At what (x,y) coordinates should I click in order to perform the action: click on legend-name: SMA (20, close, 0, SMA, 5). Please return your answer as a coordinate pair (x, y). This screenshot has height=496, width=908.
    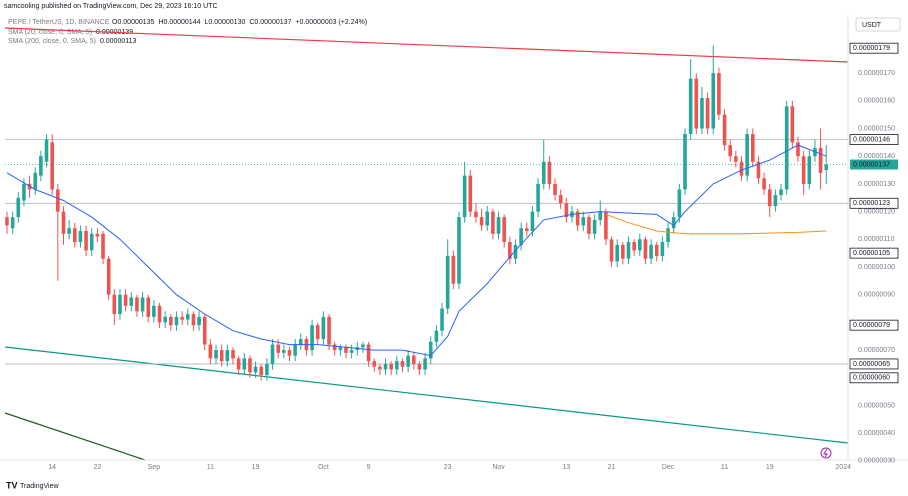
    Looking at the image, I should click on (50, 32).